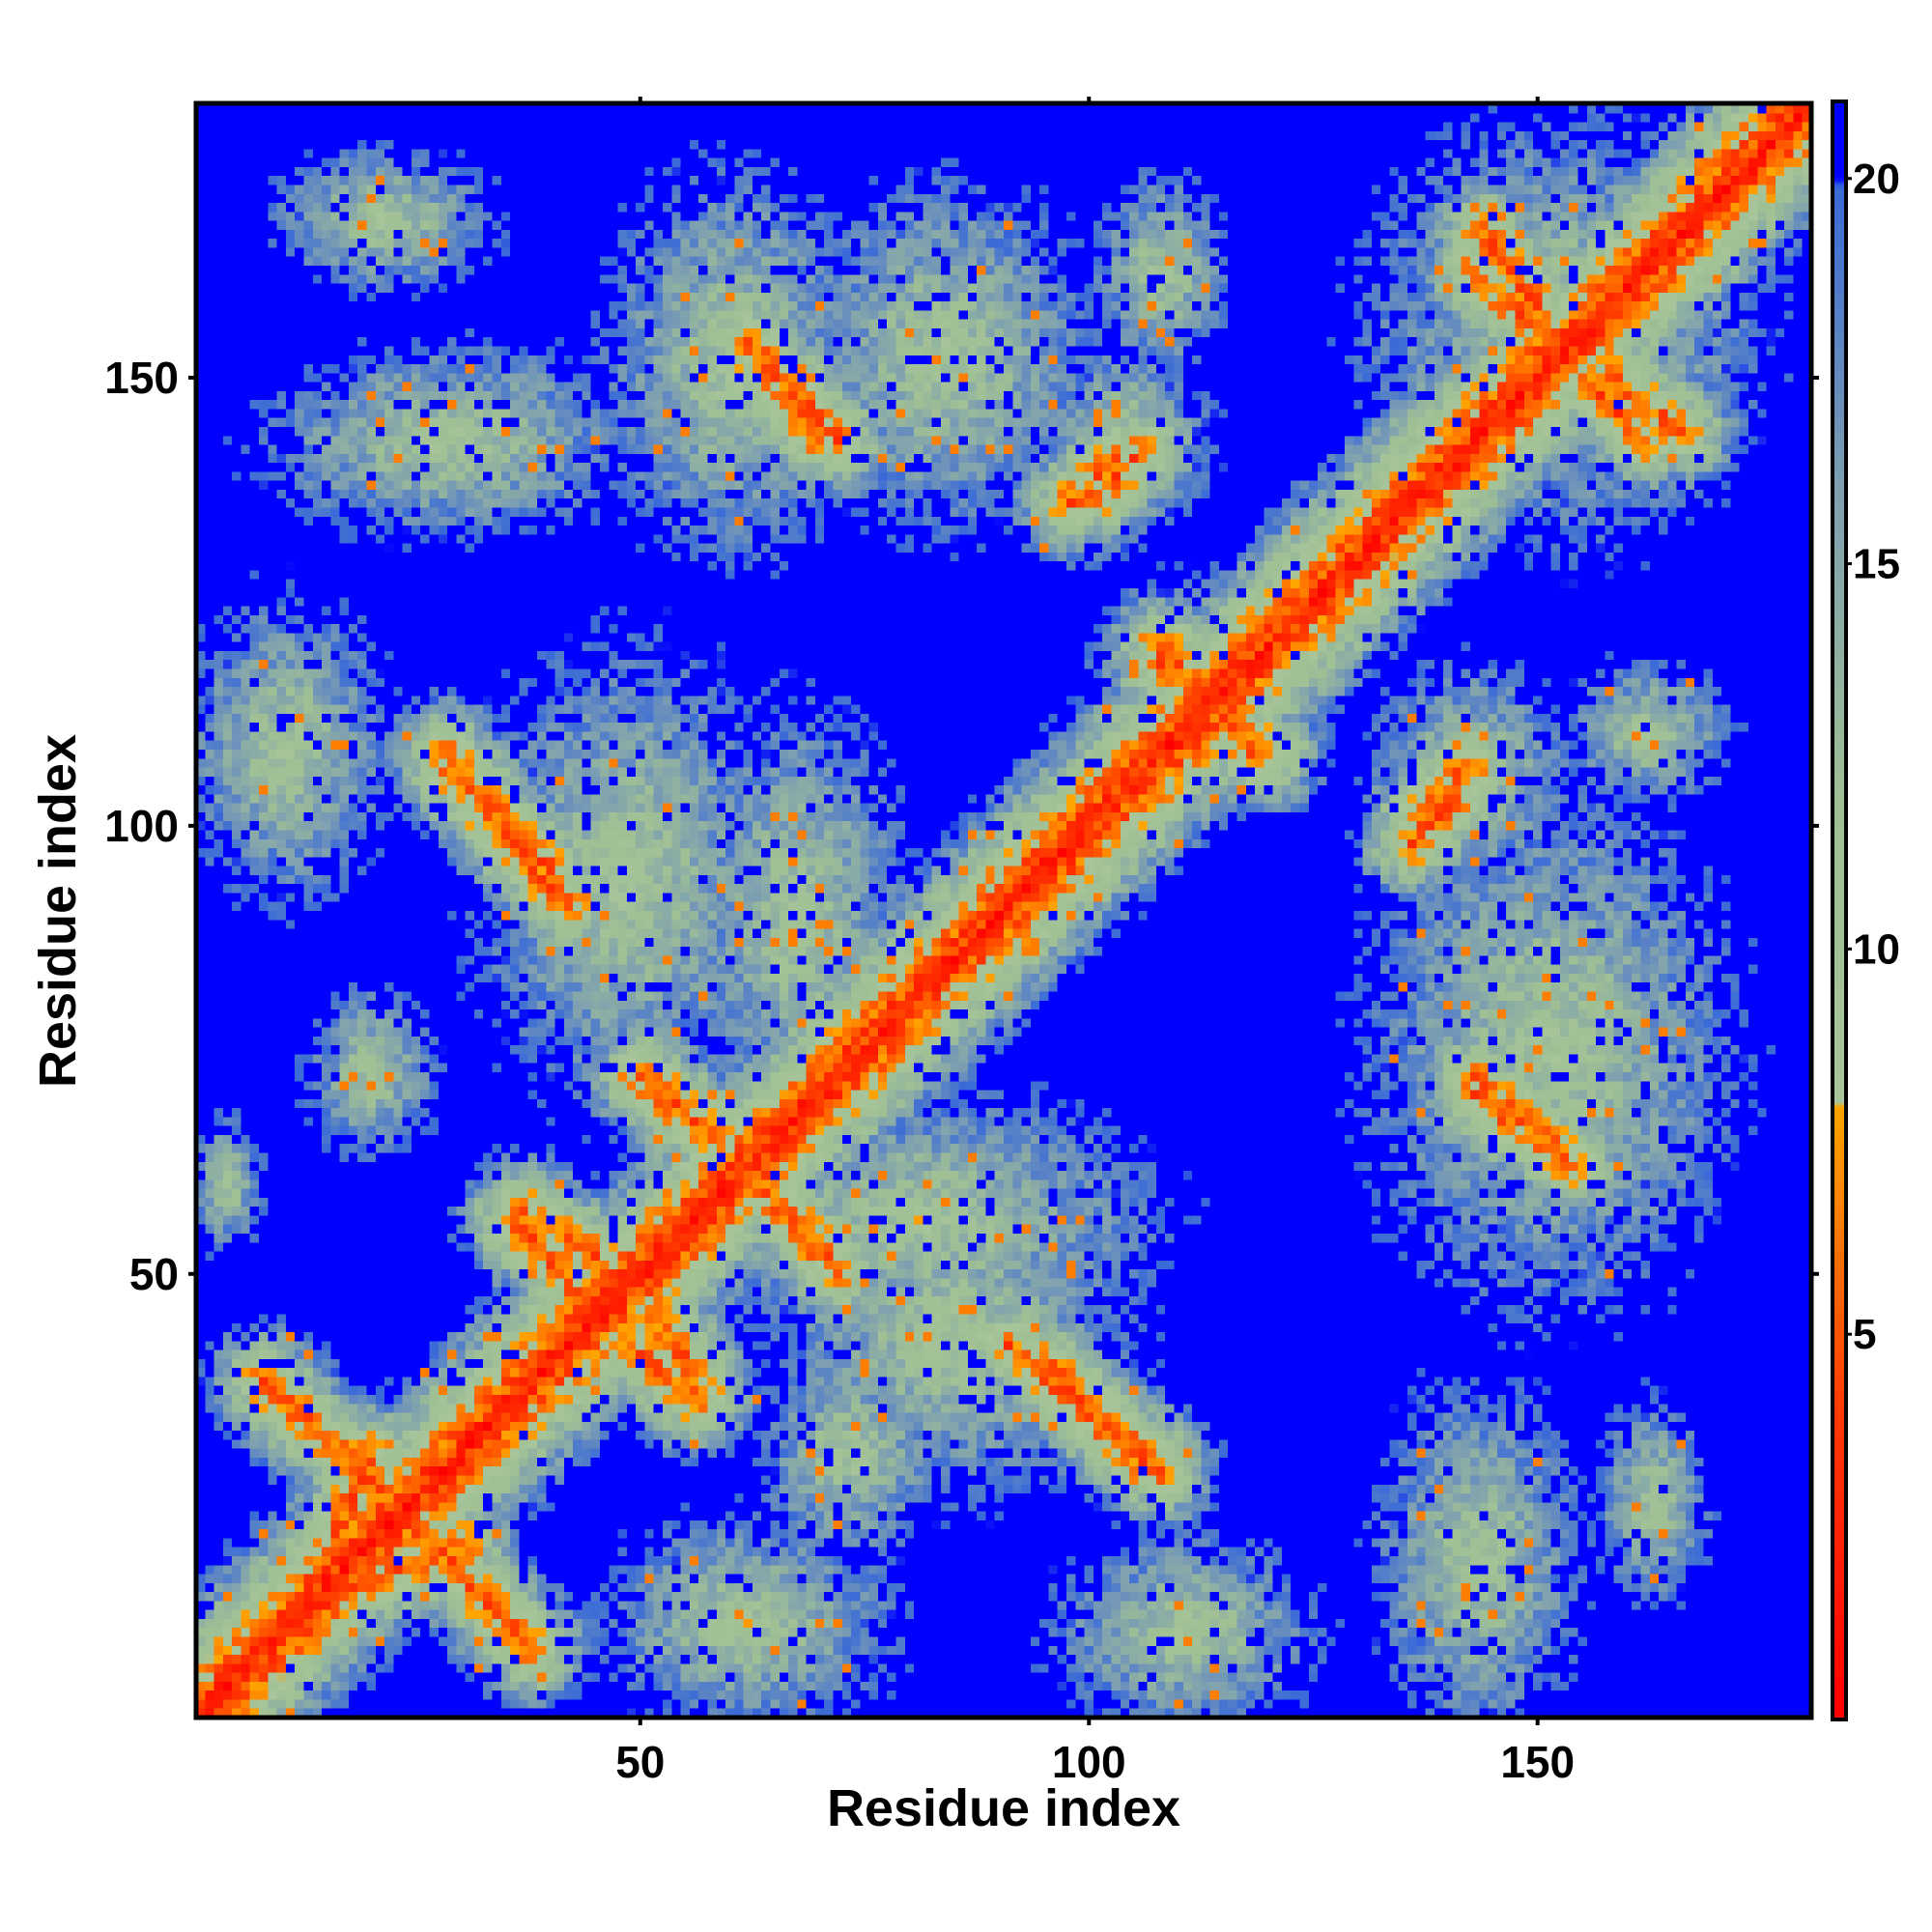 The height and width of the screenshot is (1932, 1932). I want to click on colorbar-label-20: 20, so click(1876, 179).